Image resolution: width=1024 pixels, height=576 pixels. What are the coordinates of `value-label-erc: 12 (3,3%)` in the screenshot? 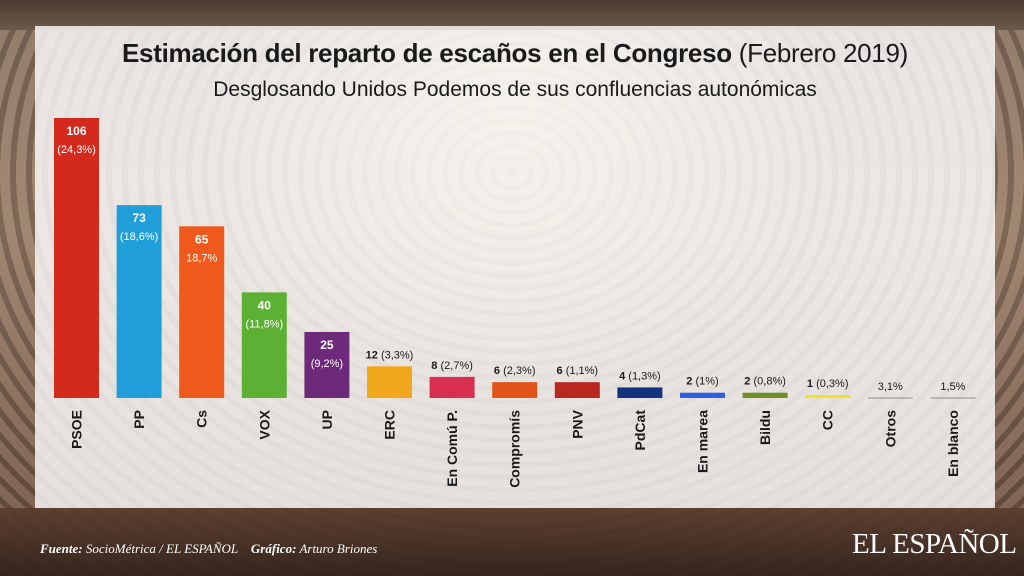 It's located at (390, 355).